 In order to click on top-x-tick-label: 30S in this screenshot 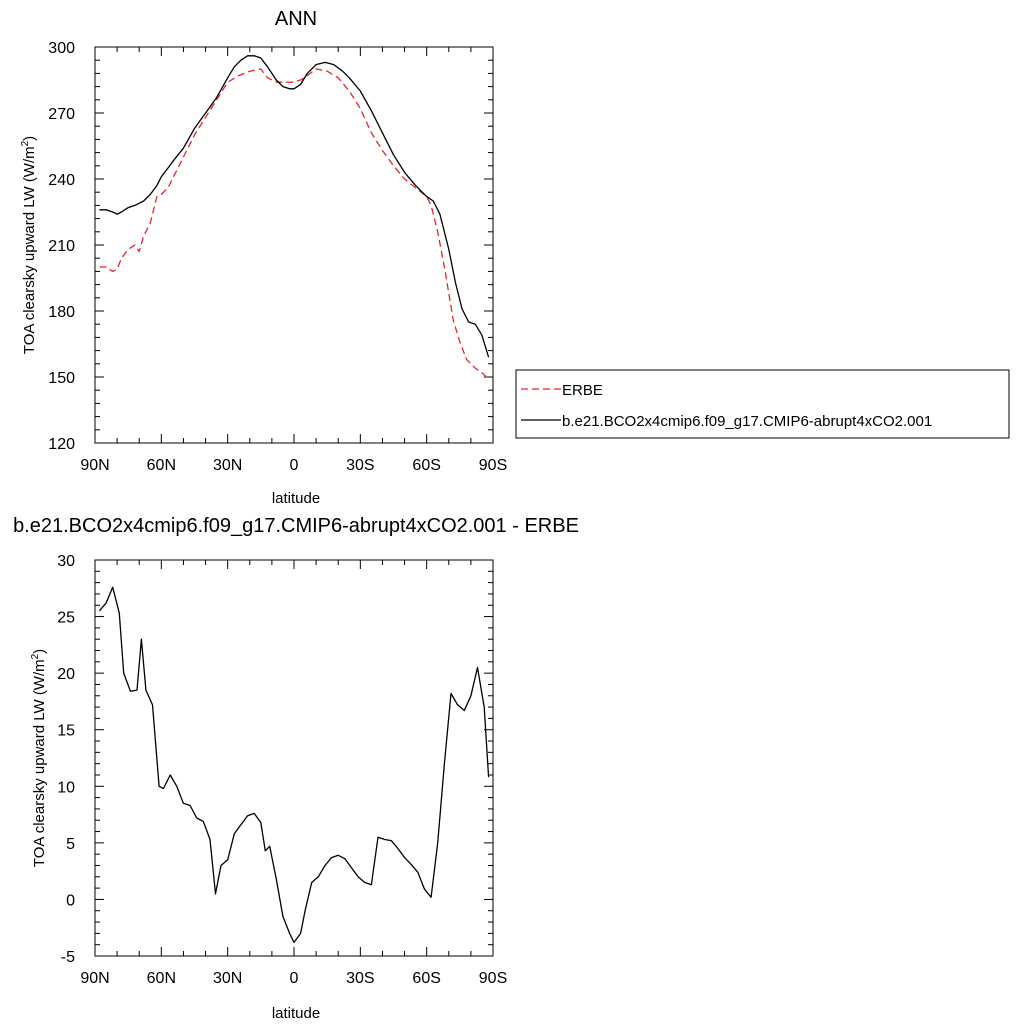, I will do `click(360, 465)`.